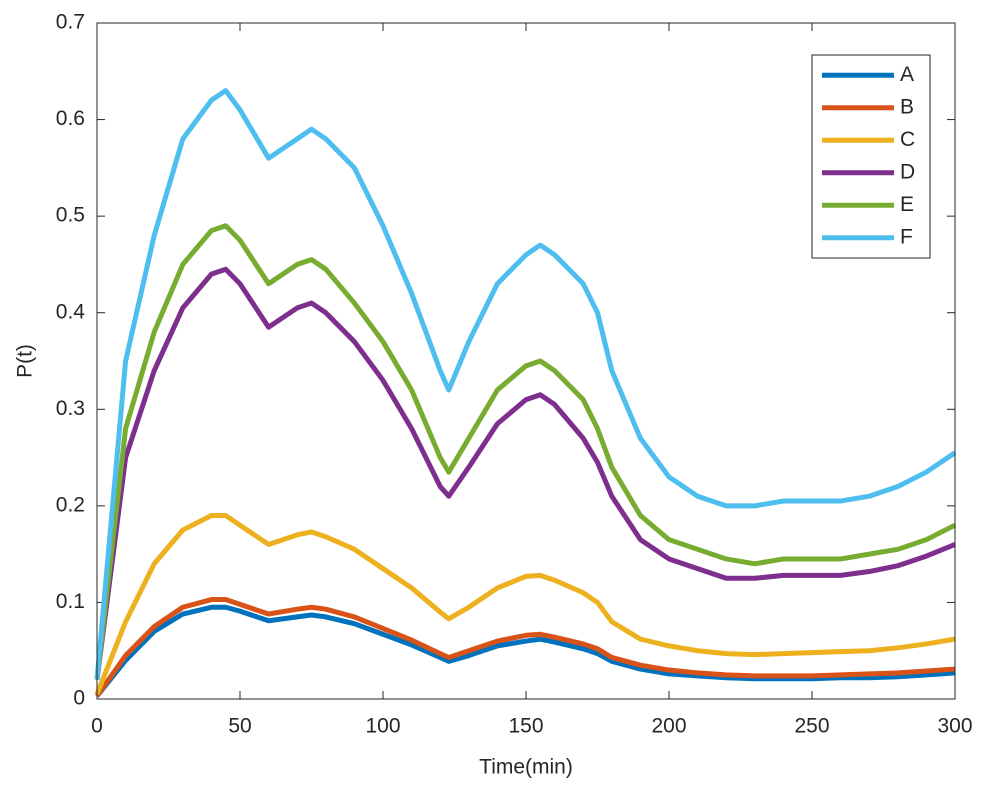 Image resolution: width=983 pixels, height=785 pixels. What do you see at coordinates (906, 236) in the screenshot?
I see `legend-label: F` at bounding box center [906, 236].